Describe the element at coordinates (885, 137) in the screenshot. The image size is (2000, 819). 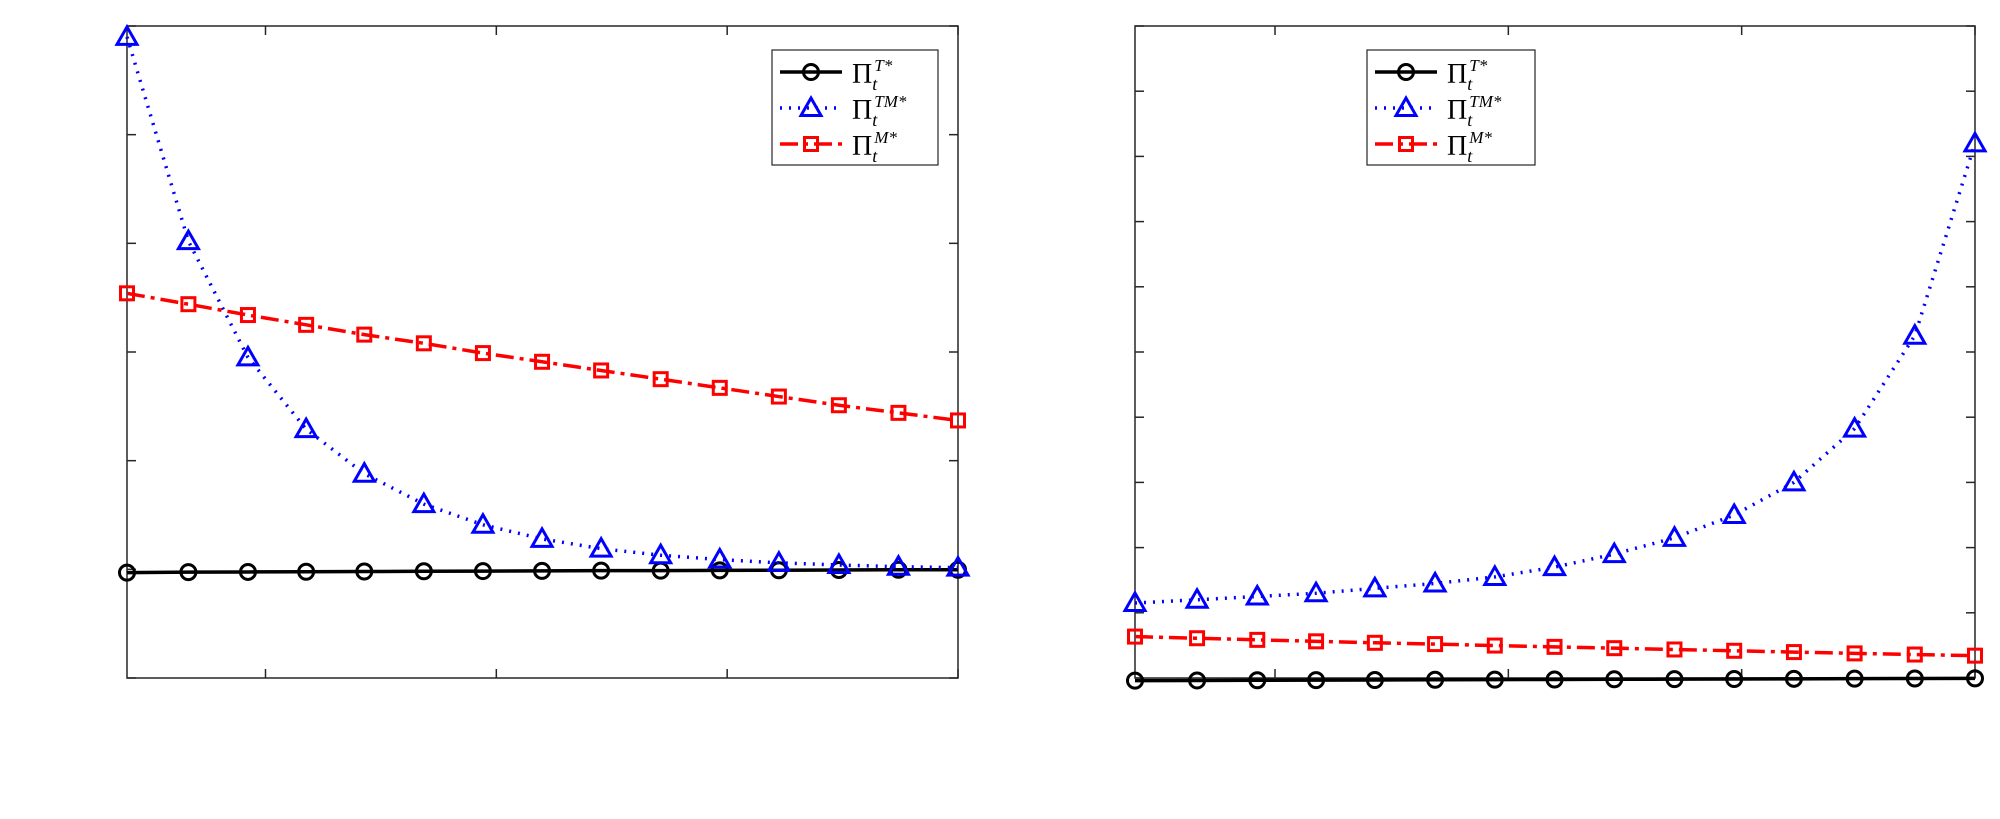
I see `legend-superscript: M*` at that location.